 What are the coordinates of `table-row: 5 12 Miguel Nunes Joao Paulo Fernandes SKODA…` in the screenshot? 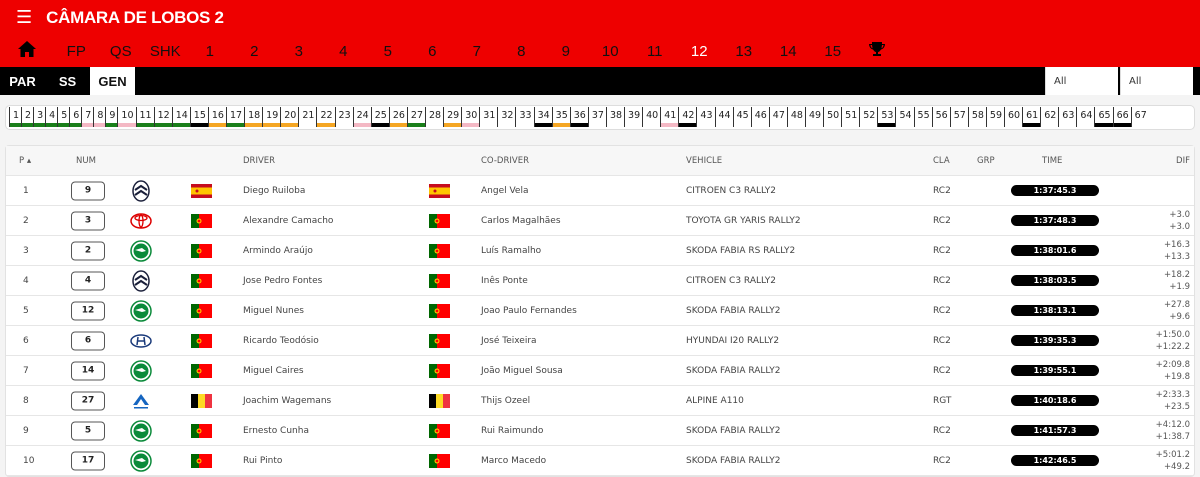 It's located at (600, 311).